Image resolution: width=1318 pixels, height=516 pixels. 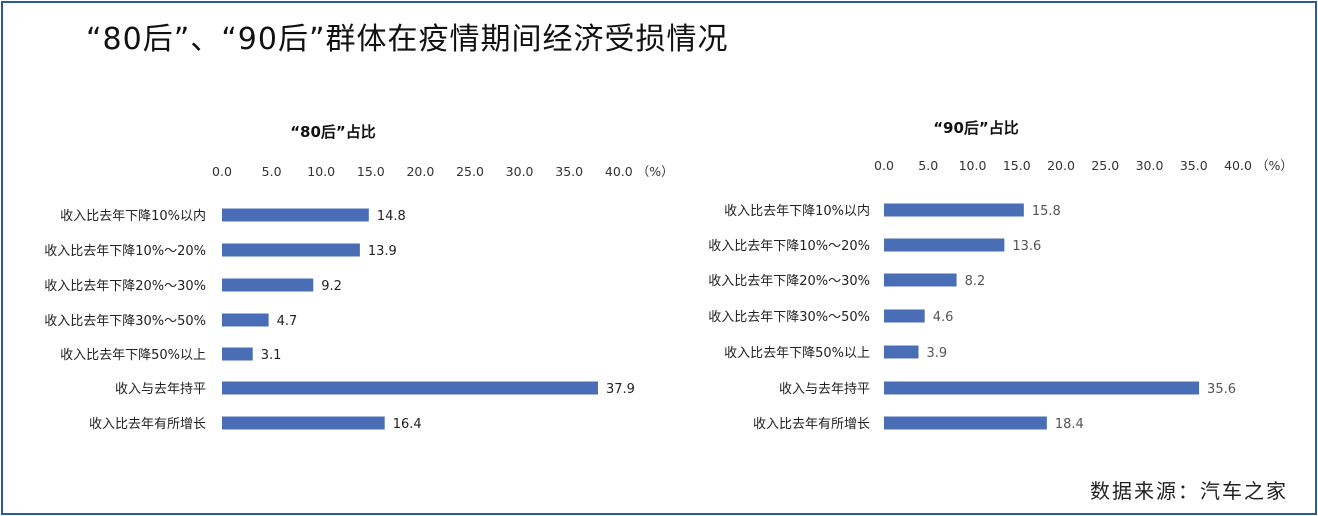 What do you see at coordinates (271, 355) in the screenshot?
I see `data-label: 3.1` at bounding box center [271, 355].